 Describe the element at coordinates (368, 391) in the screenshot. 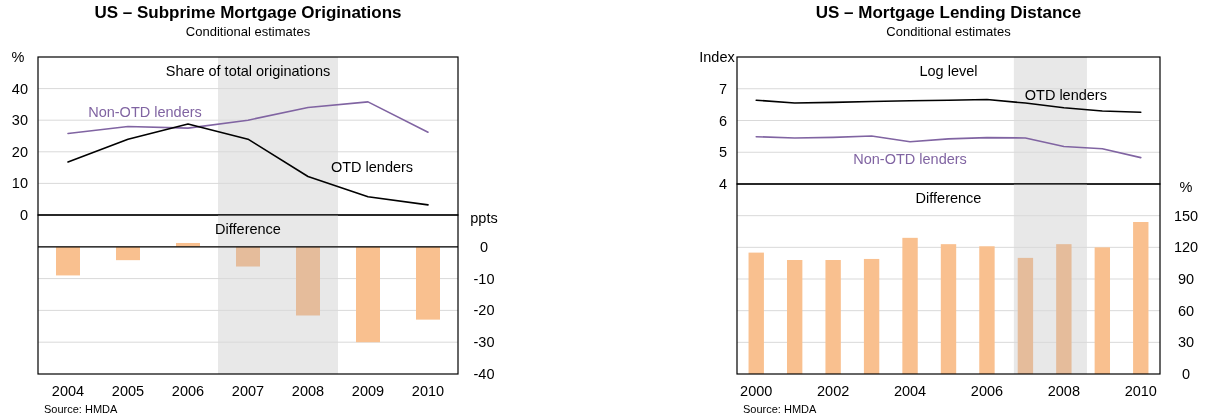

I see `x-tick-label: 2009` at that location.